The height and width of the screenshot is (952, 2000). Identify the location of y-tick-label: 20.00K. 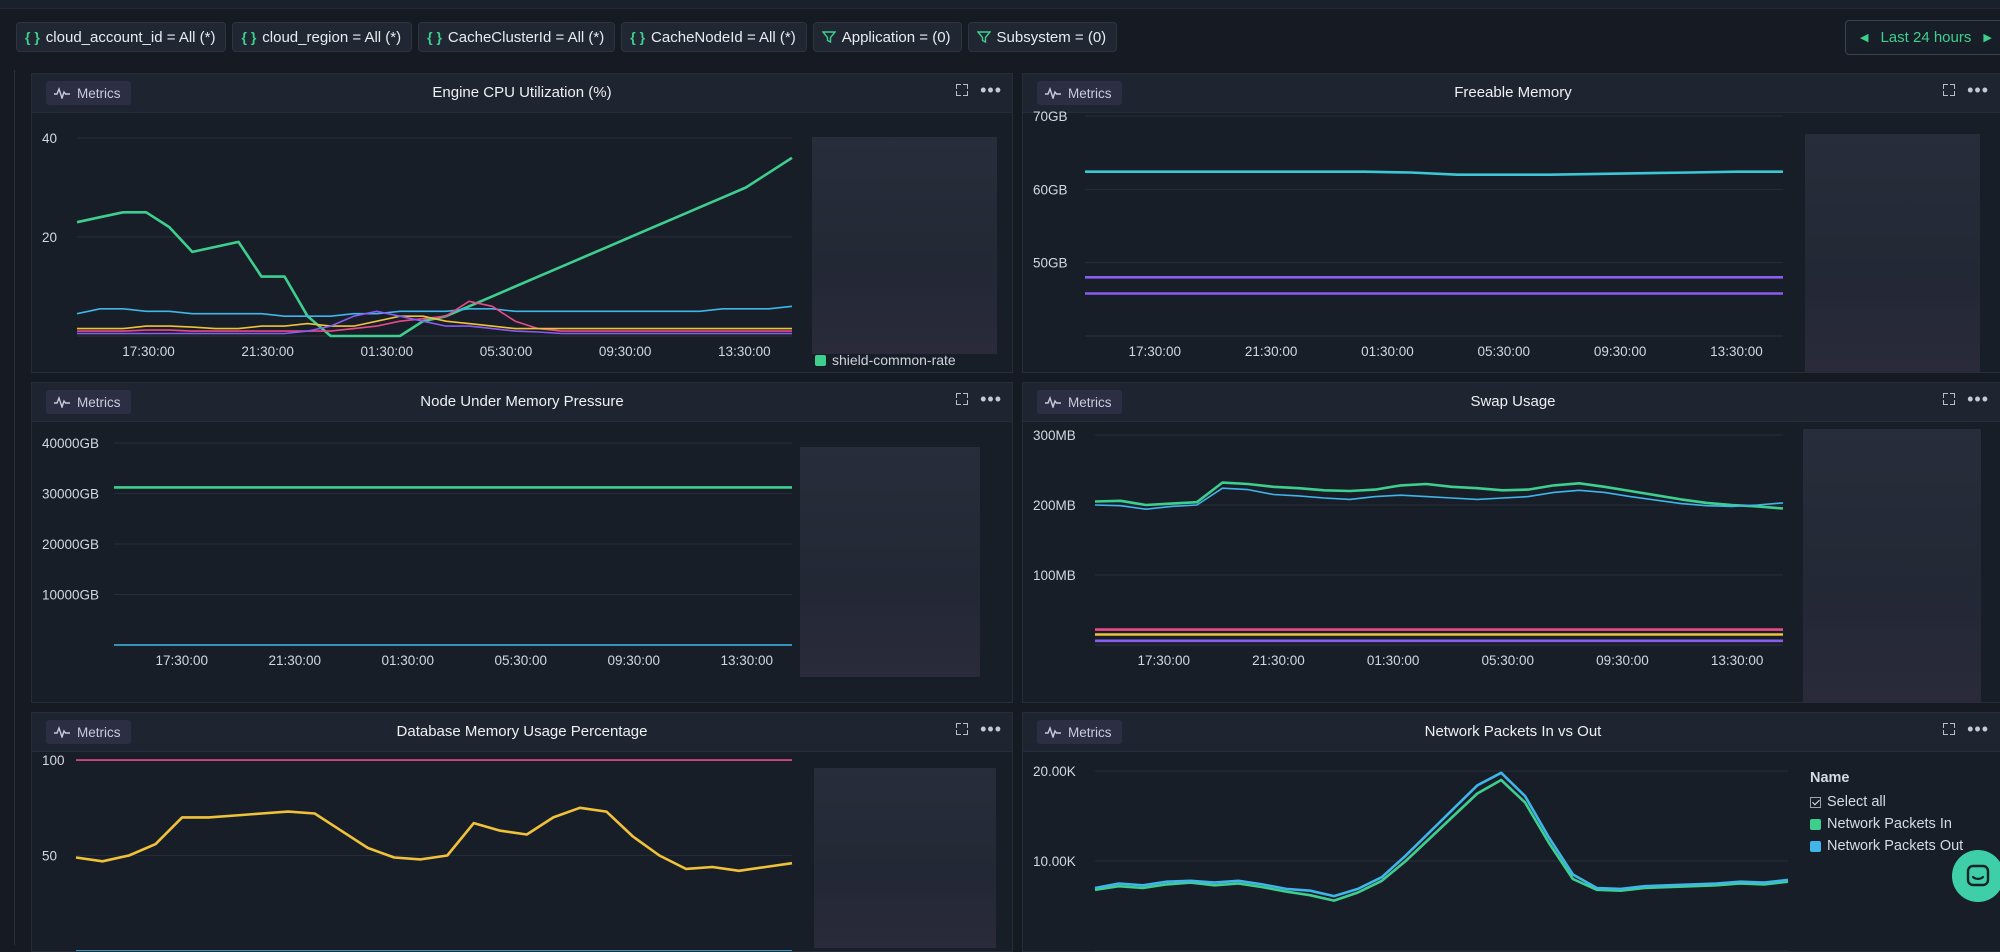
(1054, 771).